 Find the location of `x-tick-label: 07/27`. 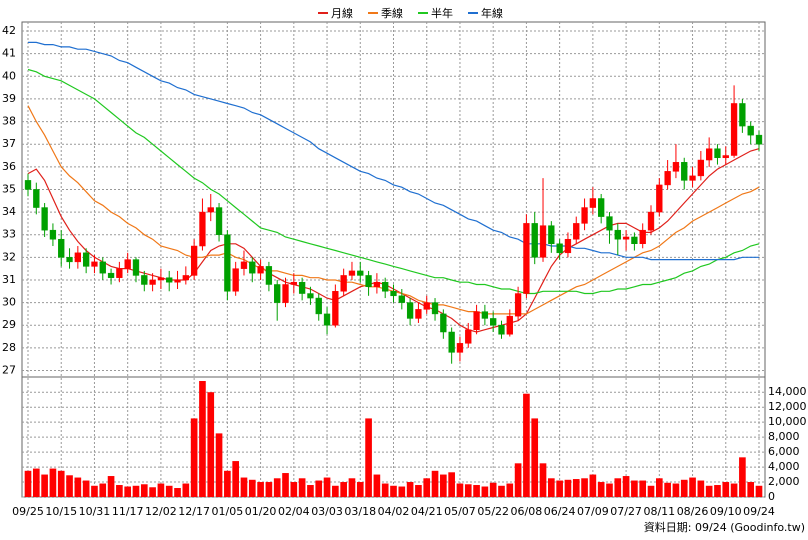

x-tick-label: 07/27 is located at coordinates (626, 511).